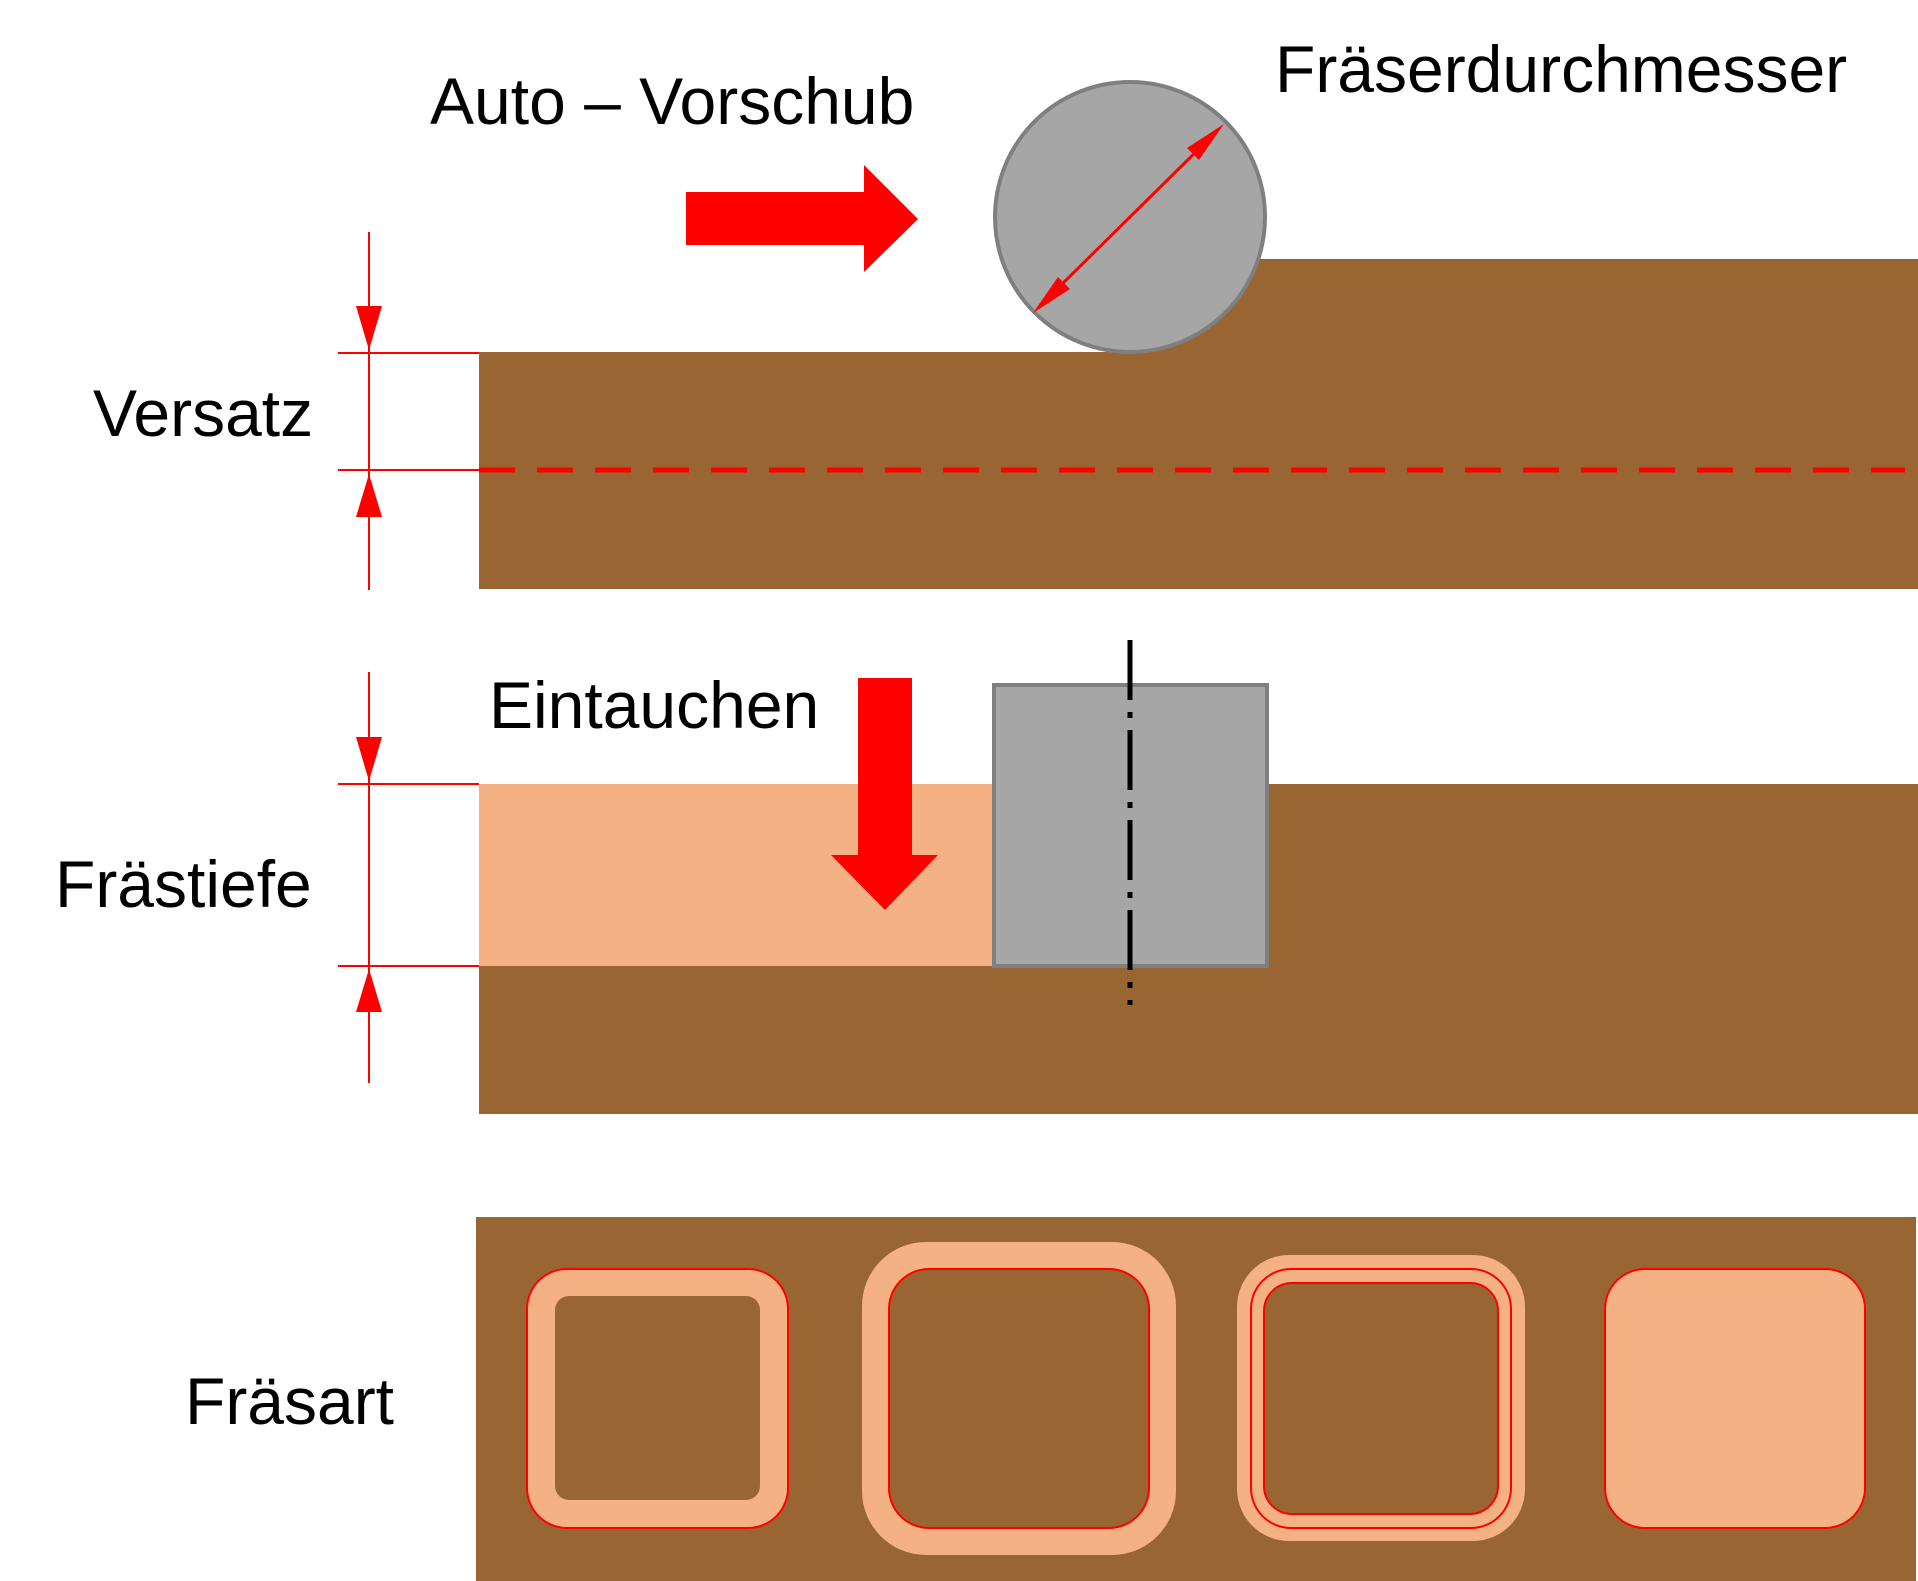 Image resolution: width=1918 pixels, height=1581 pixels. Describe the element at coordinates (672, 101) in the screenshot. I see `auto-vorschub-label: Auto – Vorschub` at that location.